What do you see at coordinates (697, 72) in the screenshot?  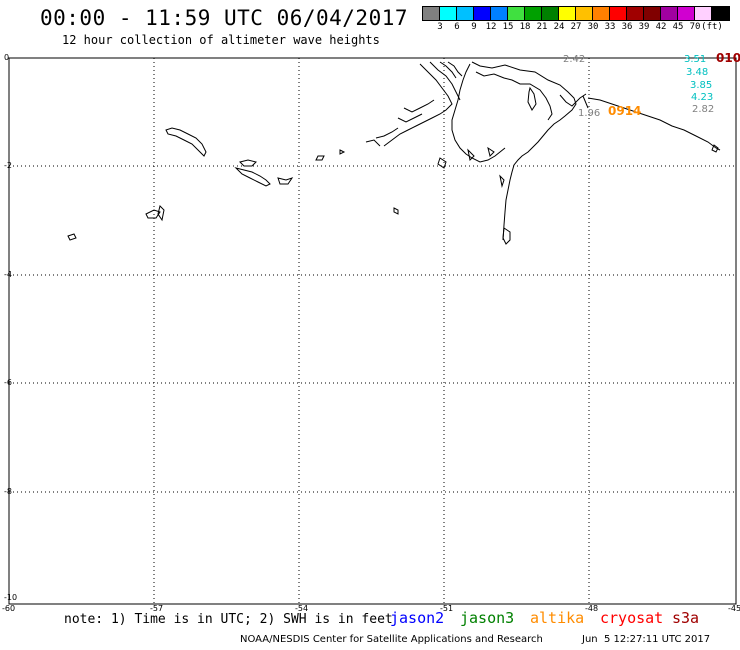 I see `swh-value-label: 3.48` at bounding box center [697, 72].